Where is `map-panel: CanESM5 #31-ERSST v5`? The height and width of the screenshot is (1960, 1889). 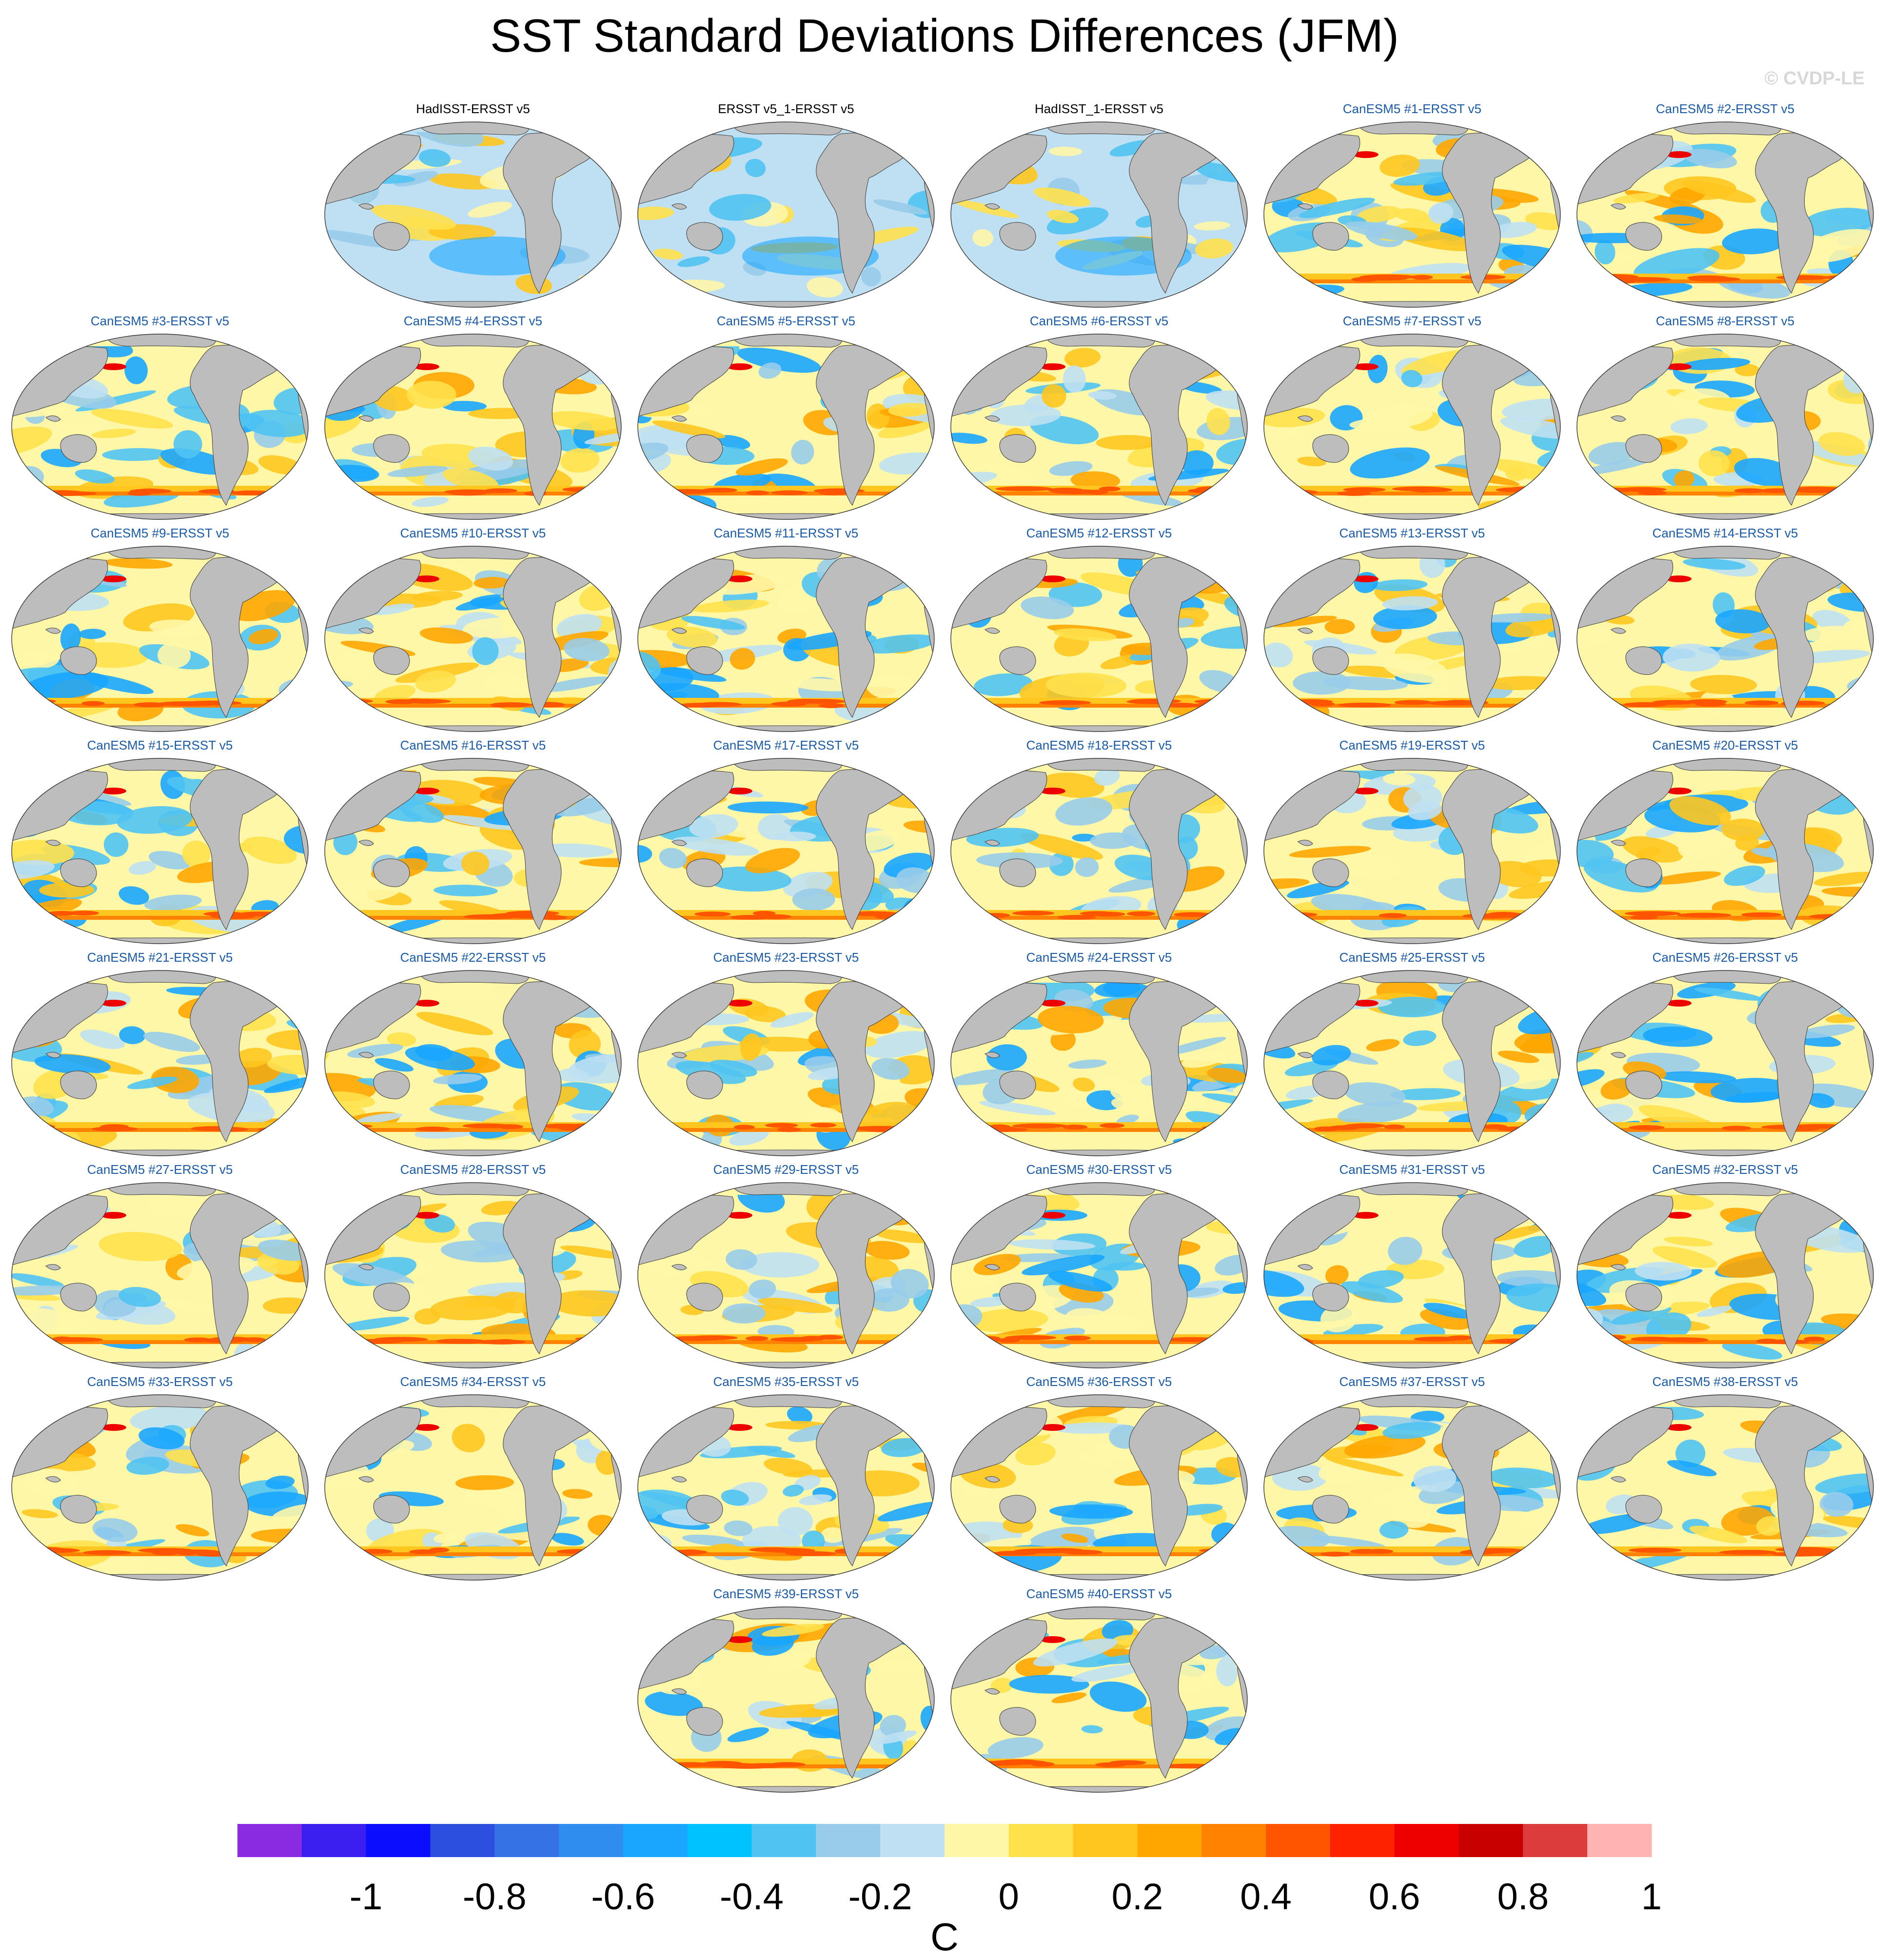
map-panel: CanESM5 #31-ERSST v5 is located at coordinates (1412, 1265).